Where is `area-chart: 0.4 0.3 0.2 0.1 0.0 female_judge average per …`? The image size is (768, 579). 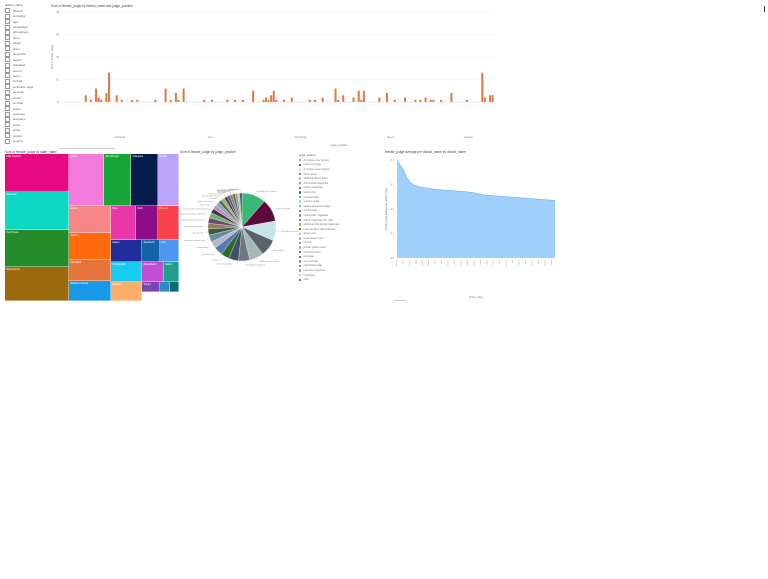
area-chart: 0.4 0.3 0.2 0.1 0.0 female_judge average per … is located at coordinates (470, 230).